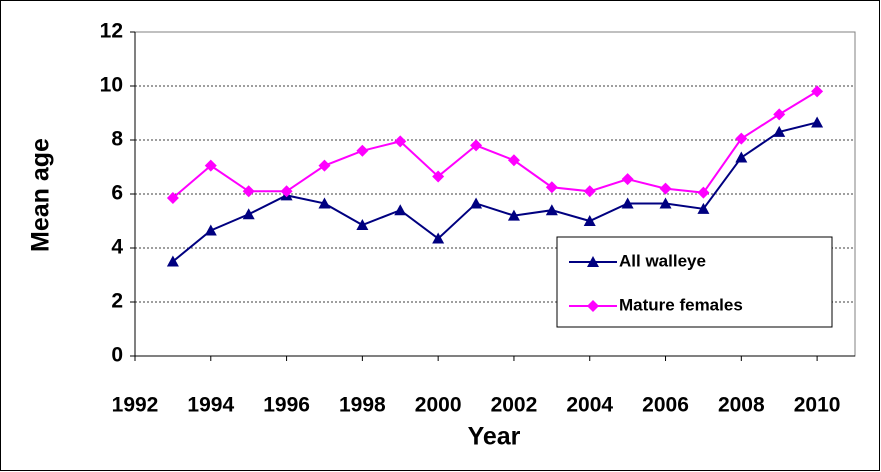 The image size is (881, 472). What do you see at coordinates (662, 260) in the screenshot?
I see `legend-label: All walleye` at bounding box center [662, 260].